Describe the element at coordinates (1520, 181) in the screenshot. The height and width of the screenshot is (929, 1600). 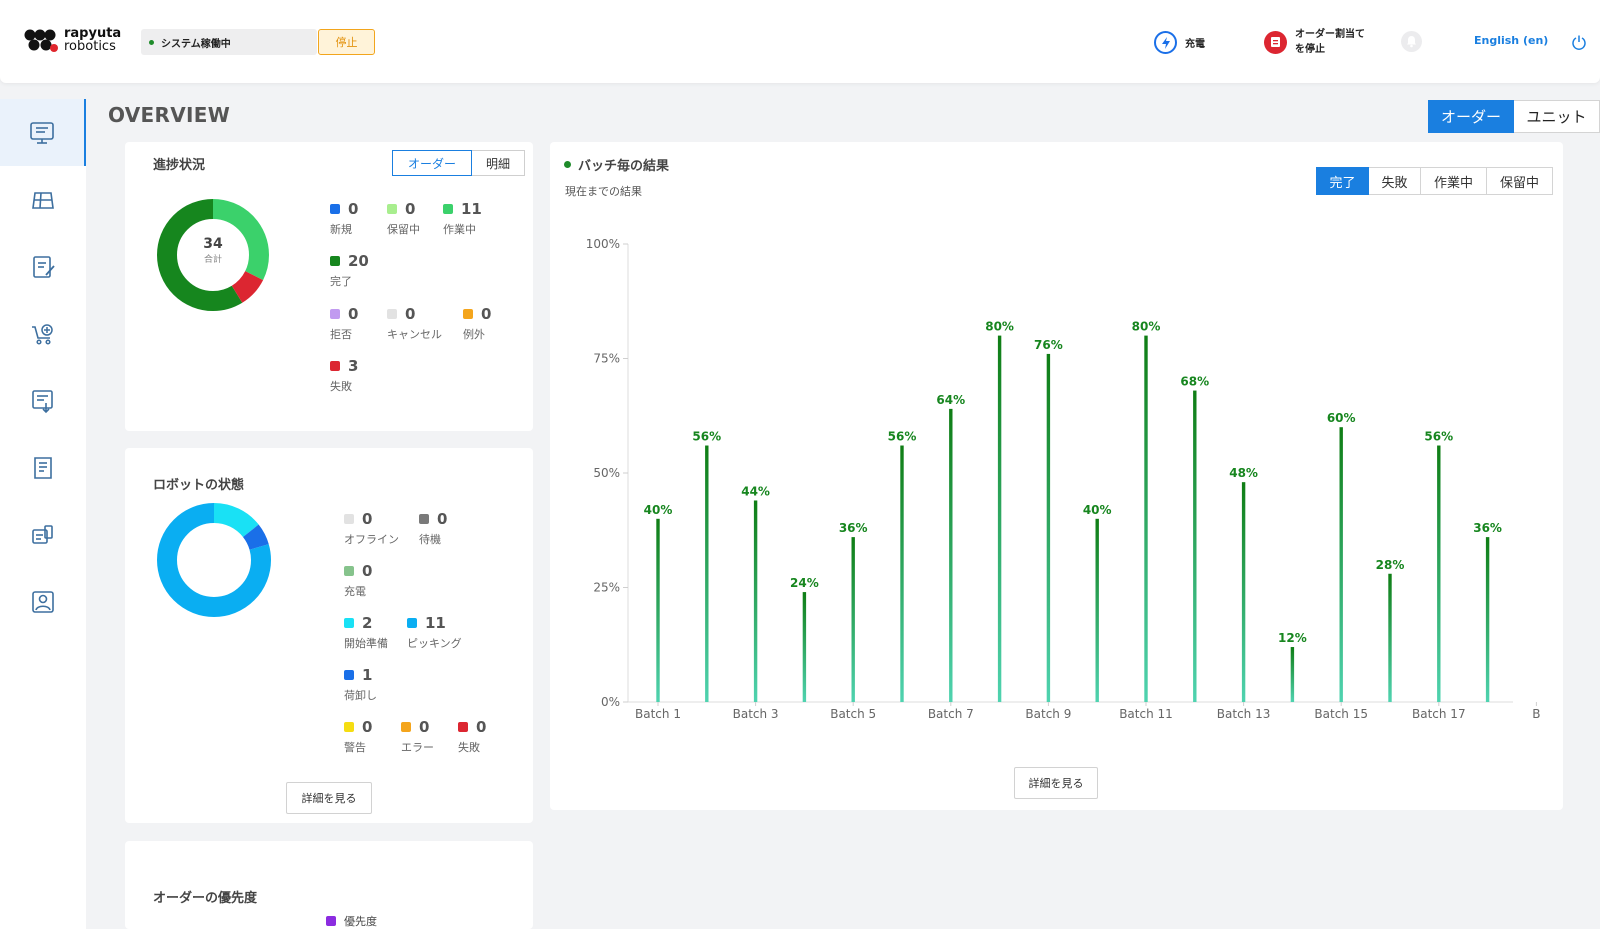
I see `filter-on-hold: 保留中` at that location.